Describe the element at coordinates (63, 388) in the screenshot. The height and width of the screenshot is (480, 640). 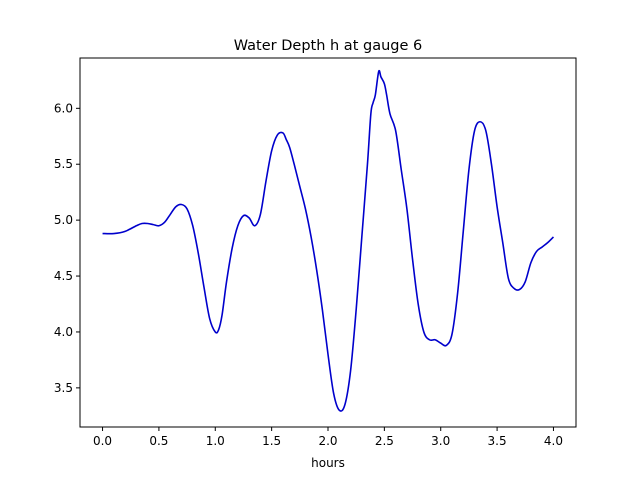
I see `y-tick-label: 3.5` at that location.